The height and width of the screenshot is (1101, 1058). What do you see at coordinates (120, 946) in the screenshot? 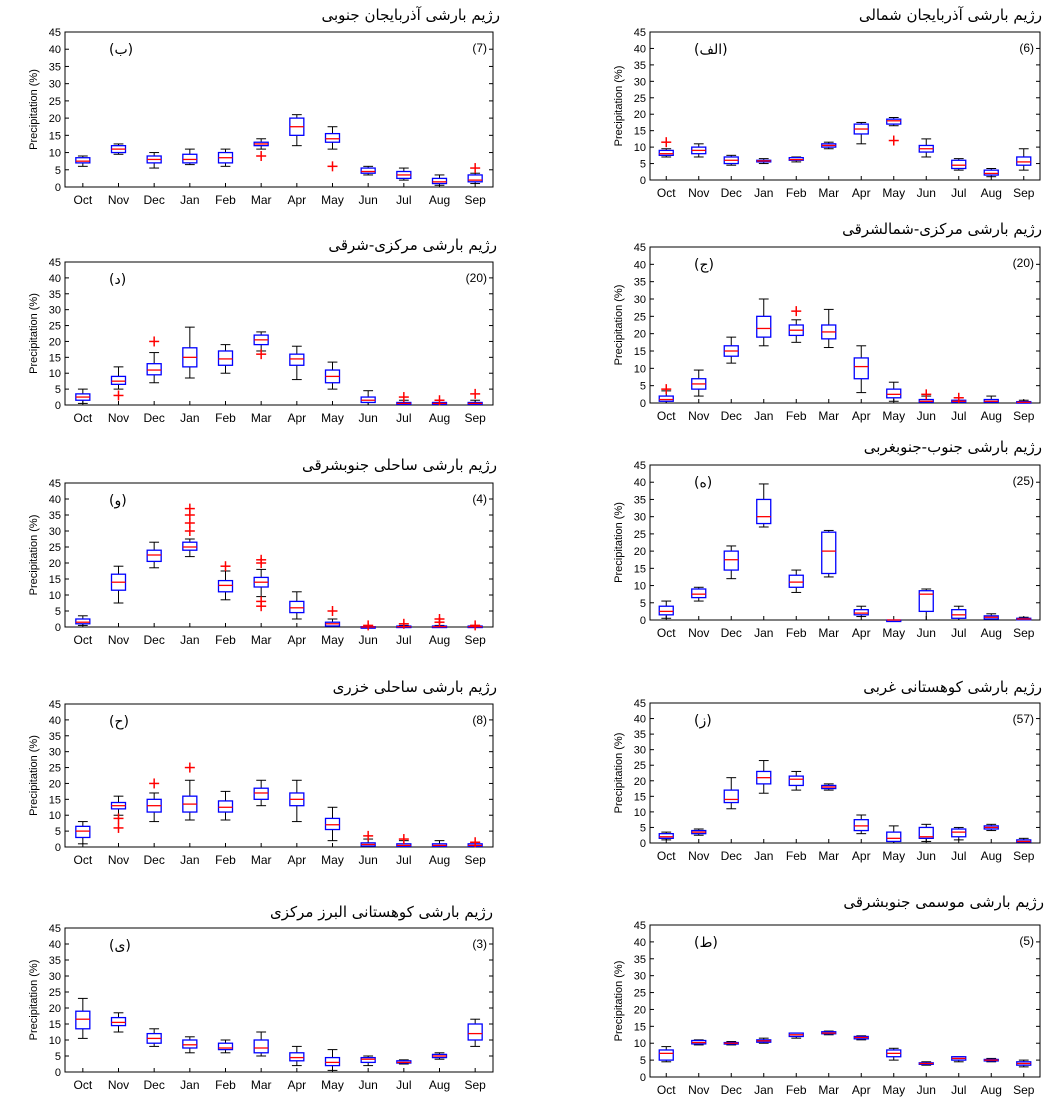
I see `panel-letter-label: (ی)` at bounding box center [120, 946].